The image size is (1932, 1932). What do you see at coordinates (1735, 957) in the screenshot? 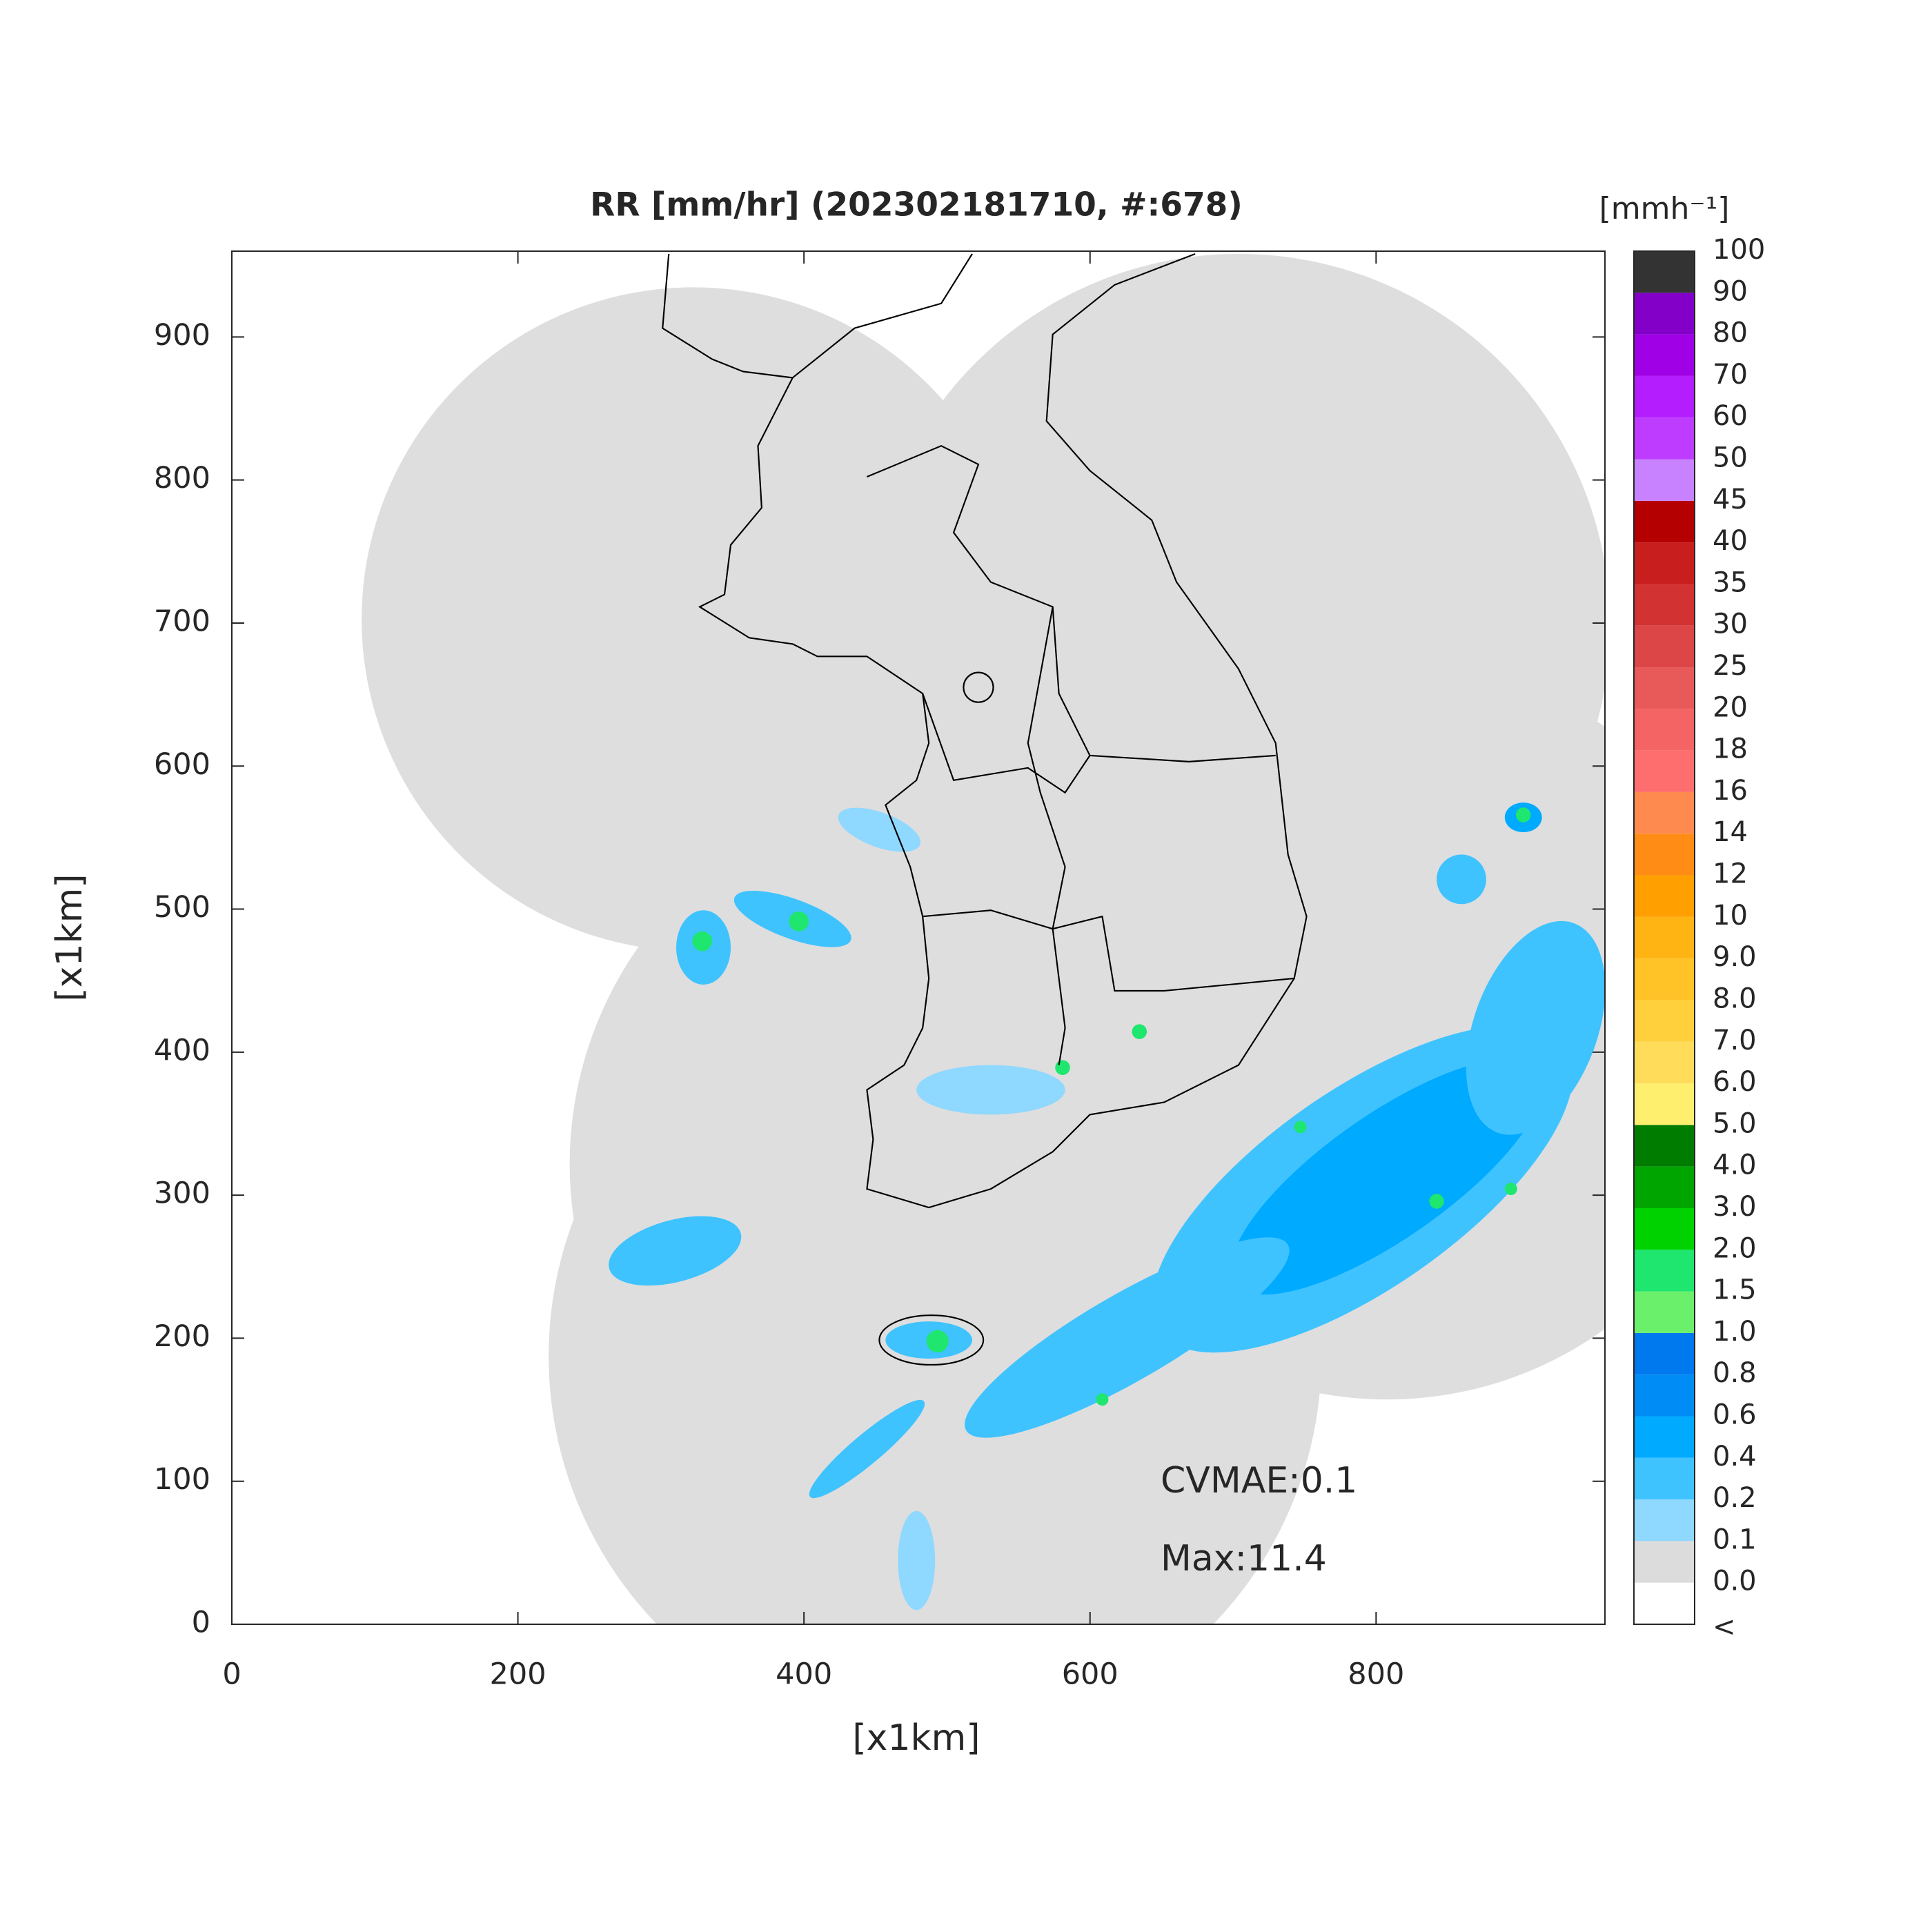
I see `colorbar-label: 9.0` at bounding box center [1735, 957].